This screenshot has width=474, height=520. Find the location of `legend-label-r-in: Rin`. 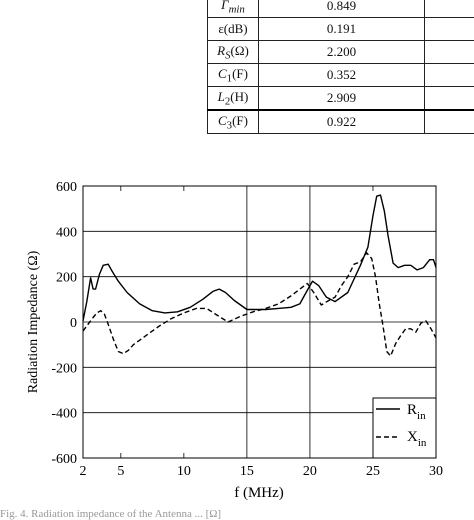

legend-label-r-in: Rin is located at coordinates (416, 412).